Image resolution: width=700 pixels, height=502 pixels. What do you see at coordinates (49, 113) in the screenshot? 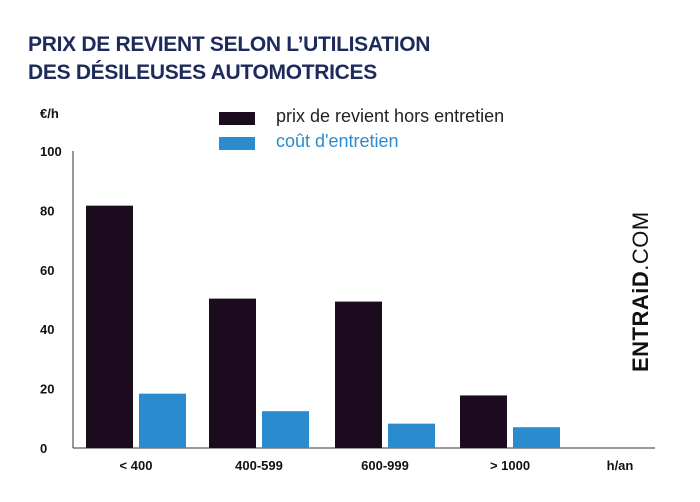
I see `y-axis-label: €/h` at bounding box center [49, 113].